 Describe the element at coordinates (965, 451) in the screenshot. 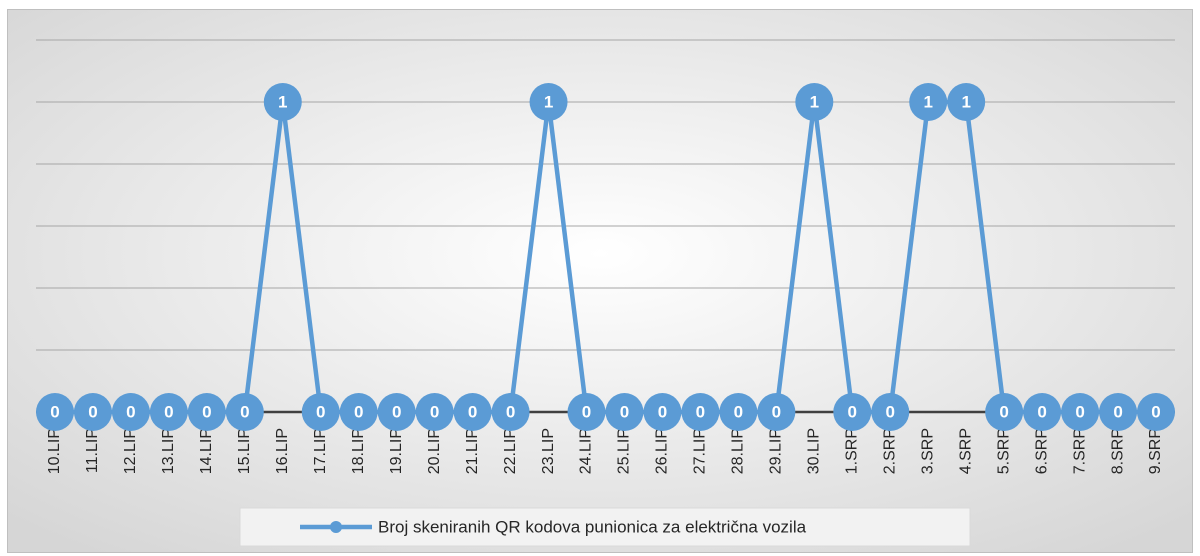

I see `x-tick-label: 4.SRP` at that location.